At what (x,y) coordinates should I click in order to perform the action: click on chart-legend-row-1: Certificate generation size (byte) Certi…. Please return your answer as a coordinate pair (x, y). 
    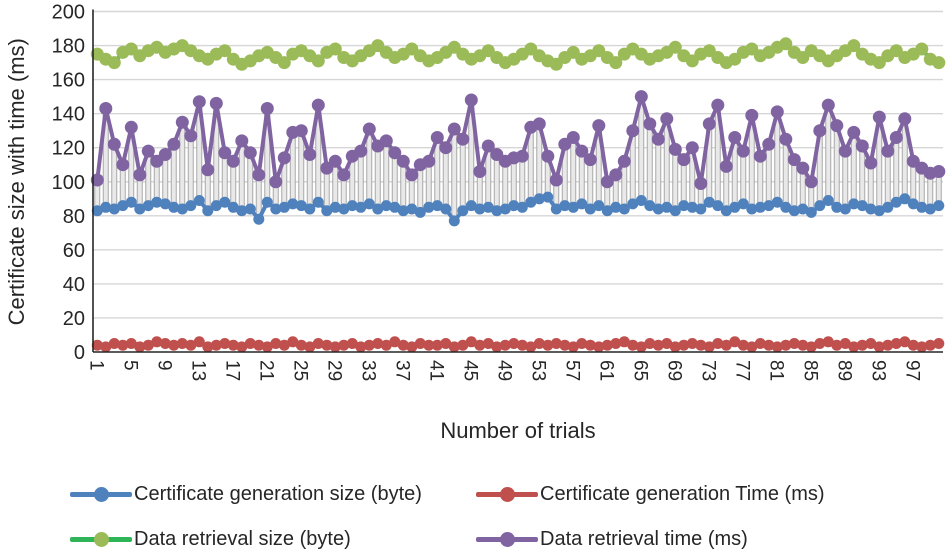
    Looking at the image, I should click on (475, 494).